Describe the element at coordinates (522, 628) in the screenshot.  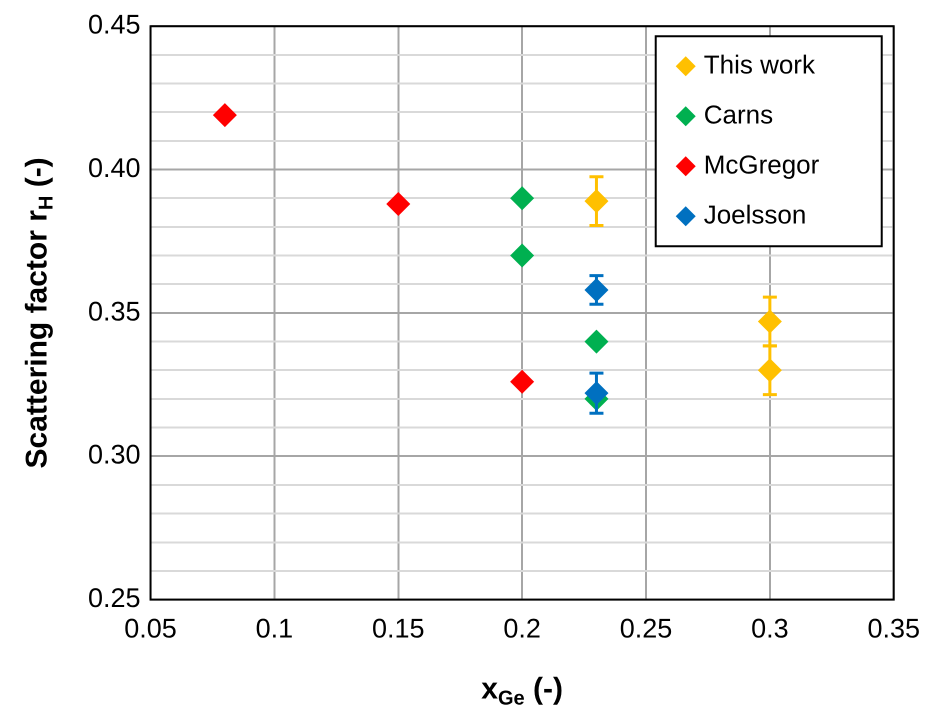
I see `x-tick-label: 0.2` at that location.